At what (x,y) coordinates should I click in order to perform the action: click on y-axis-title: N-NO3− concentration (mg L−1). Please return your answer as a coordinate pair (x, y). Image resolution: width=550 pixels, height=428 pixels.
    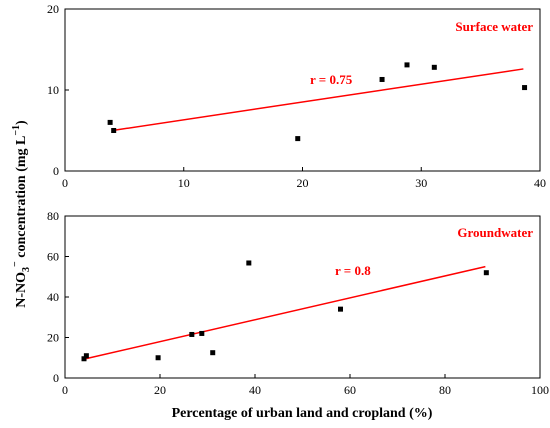
    Looking at the image, I should click on (21, 214).